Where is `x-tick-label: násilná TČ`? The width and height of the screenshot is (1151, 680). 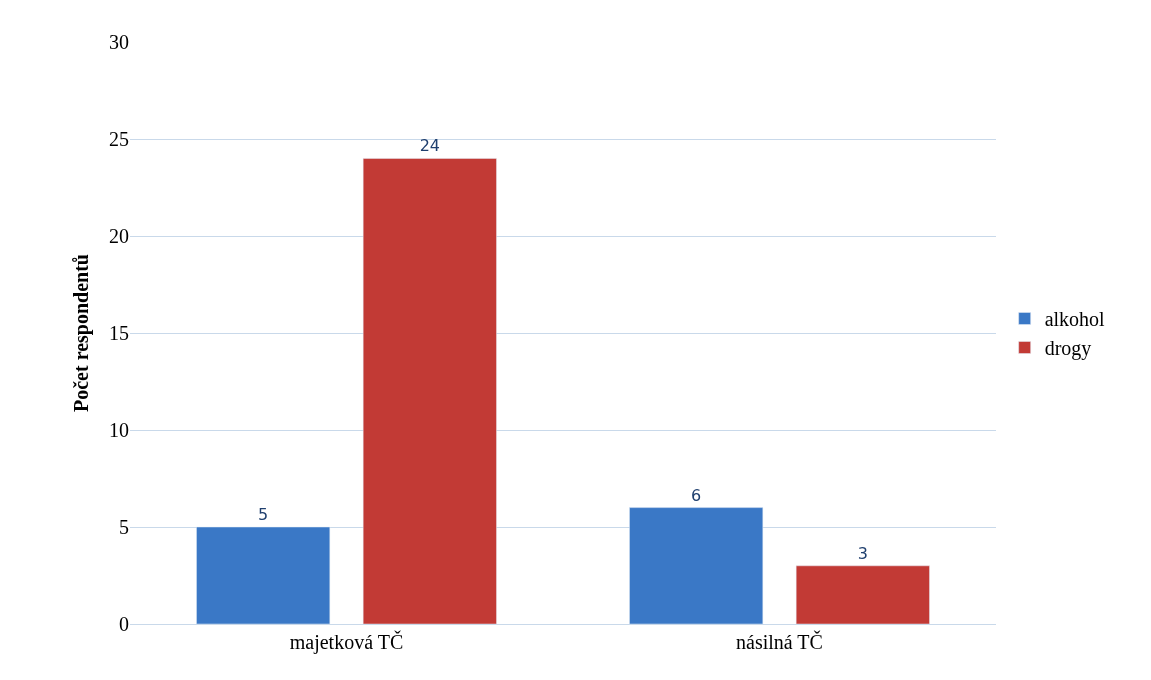 x-tick-label: násilná TČ is located at coordinates (779, 641).